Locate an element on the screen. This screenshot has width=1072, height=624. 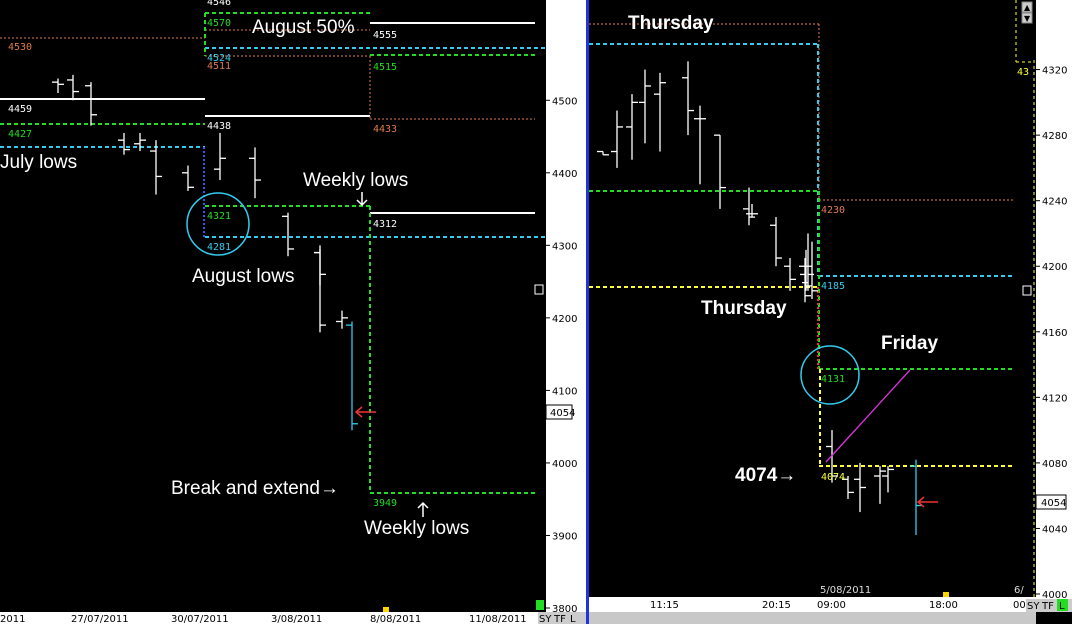
right-btn-l: L is located at coordinates (1062, 606).